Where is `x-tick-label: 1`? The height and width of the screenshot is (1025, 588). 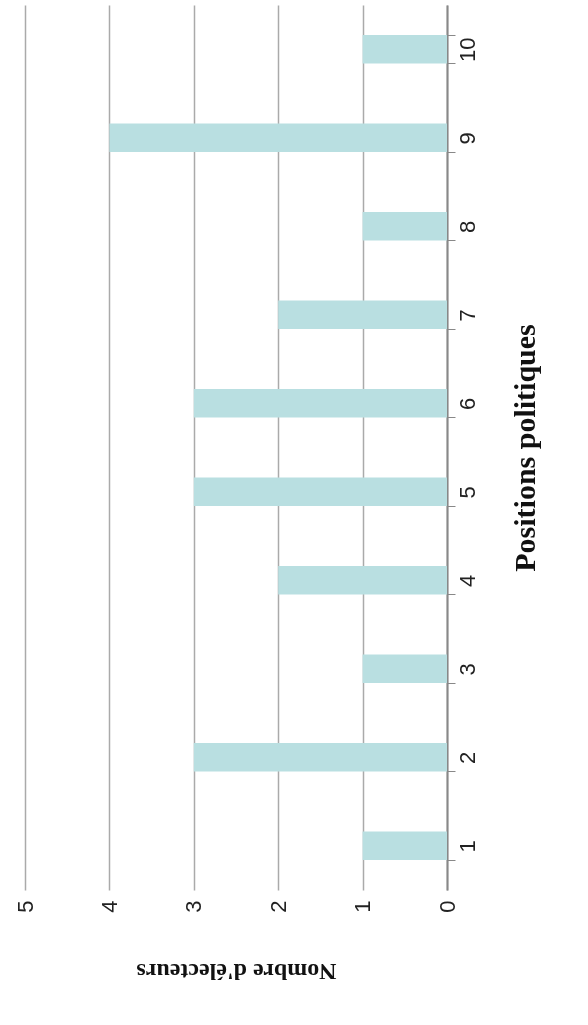
x-tick-label: 1 is located at coordinates (363, 906).